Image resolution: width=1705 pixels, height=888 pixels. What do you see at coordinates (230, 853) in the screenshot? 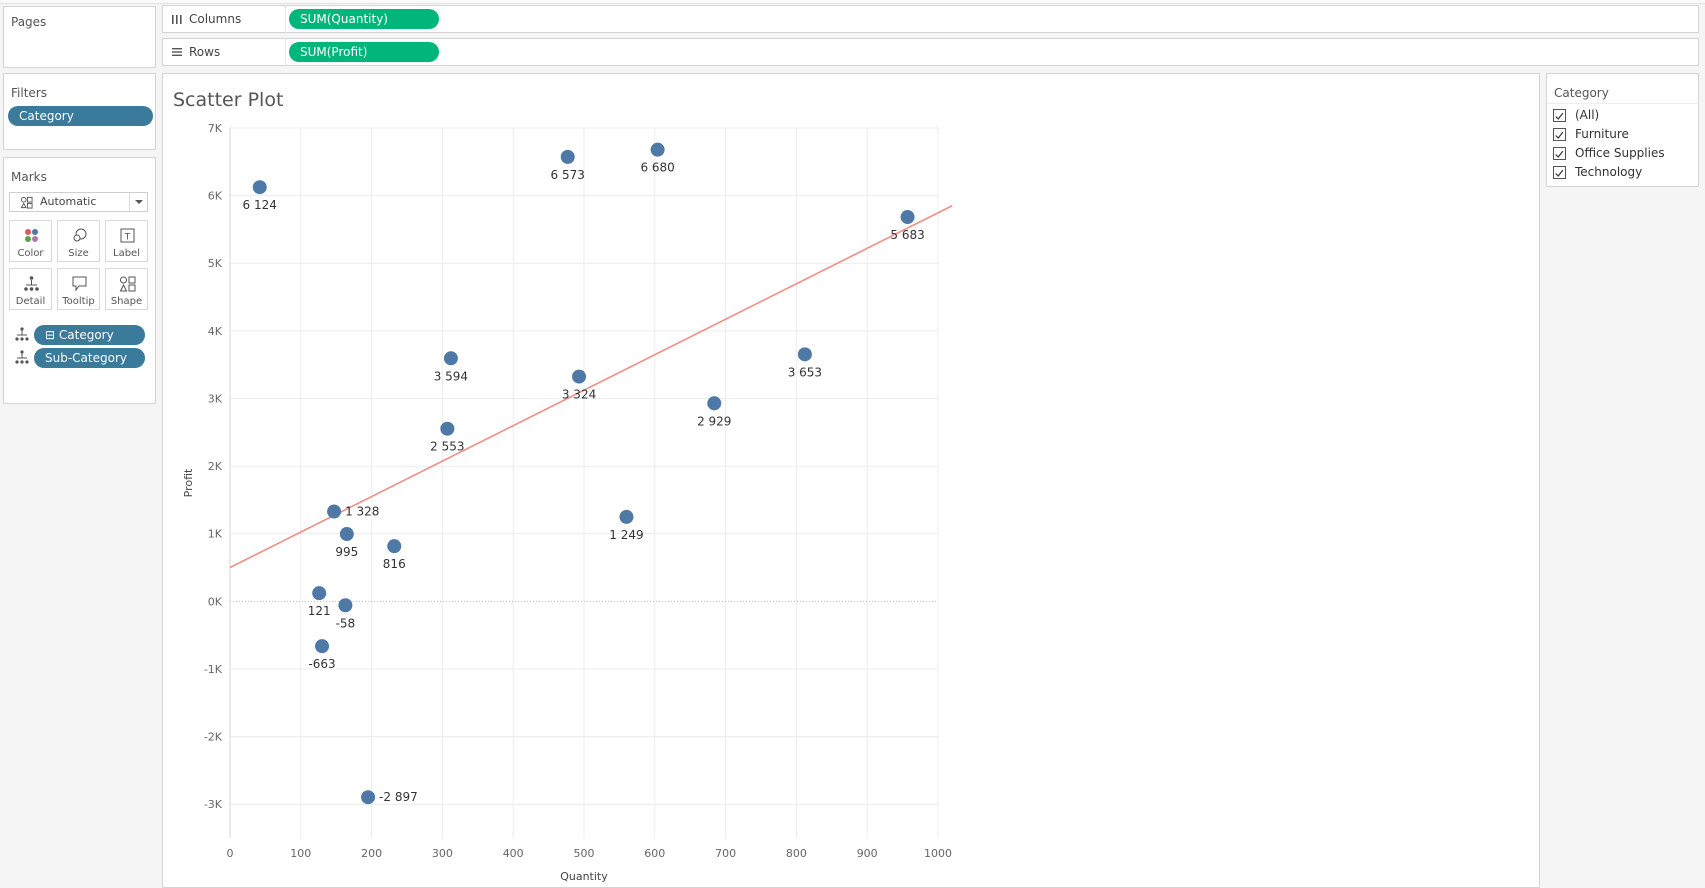
I see `x-tick-label: 0` at bounding box center [230, 853].